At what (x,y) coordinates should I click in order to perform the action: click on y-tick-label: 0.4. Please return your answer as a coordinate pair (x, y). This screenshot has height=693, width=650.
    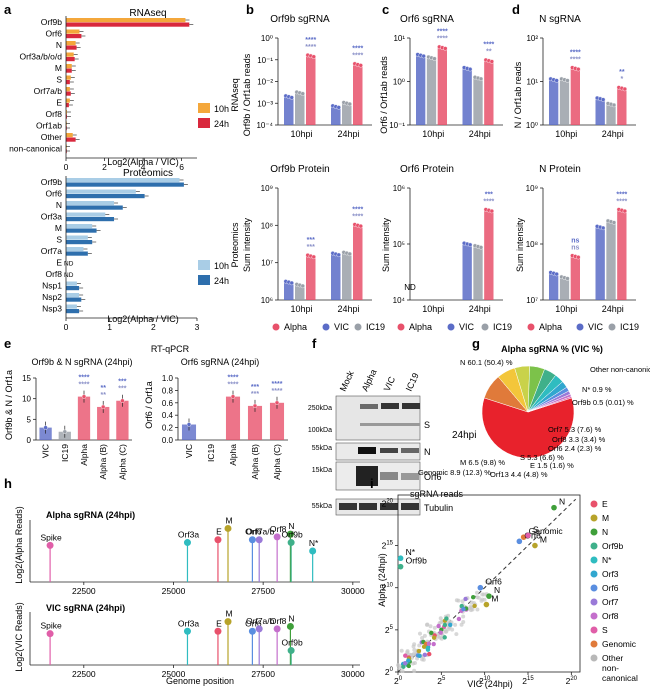
    Looking at the image, I should click on (168, 415).